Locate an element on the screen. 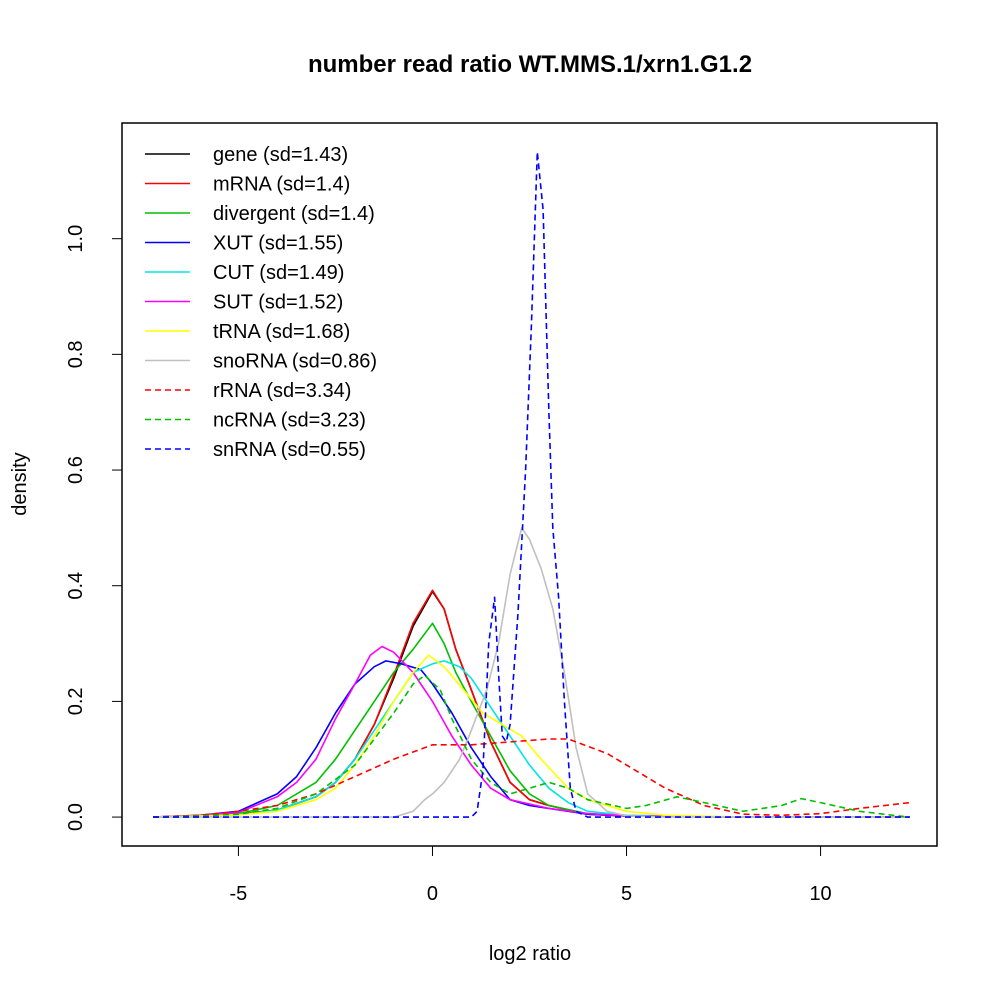 The image size is (1000, 1000). x-axis-label: log2 ratio is located at coordinates (530, 954).